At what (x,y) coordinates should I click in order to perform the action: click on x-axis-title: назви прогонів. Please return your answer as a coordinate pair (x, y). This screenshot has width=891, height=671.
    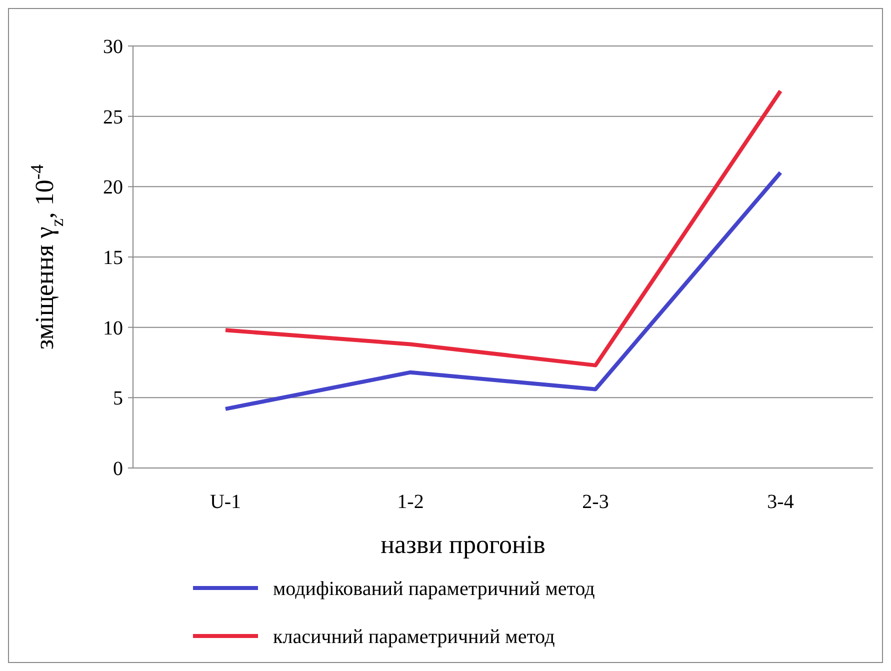
    Looking at the image, I should click on (463, 544).